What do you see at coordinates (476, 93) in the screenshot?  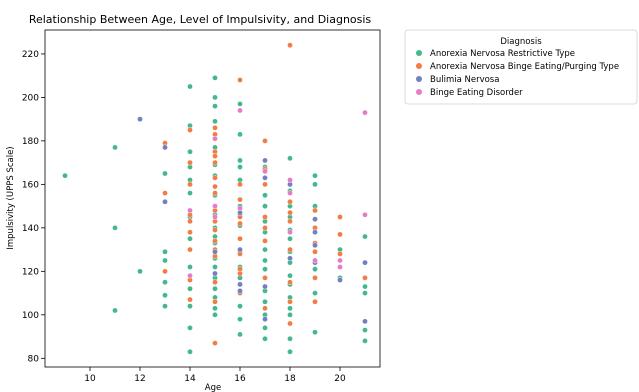 I see `legend-label: Binge Eating Disorder` at bounding box center [476, 93].